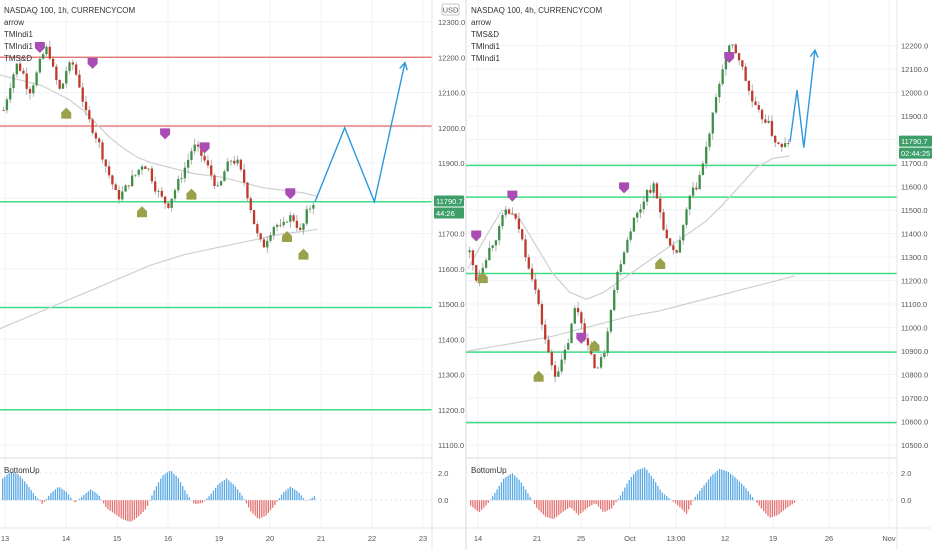 Image resolution: width=932 pixels, height=550 pixels. I want to click on currency-badge-box, so click(450, 9).